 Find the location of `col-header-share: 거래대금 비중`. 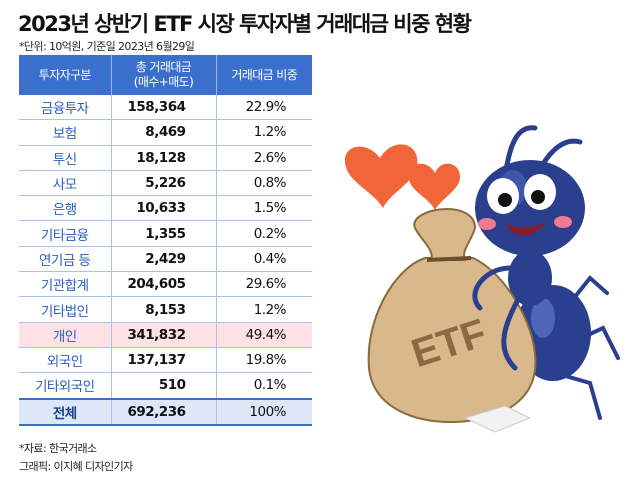

col-header-share: 거래대금 비중 is located at coordinates (264, 75).